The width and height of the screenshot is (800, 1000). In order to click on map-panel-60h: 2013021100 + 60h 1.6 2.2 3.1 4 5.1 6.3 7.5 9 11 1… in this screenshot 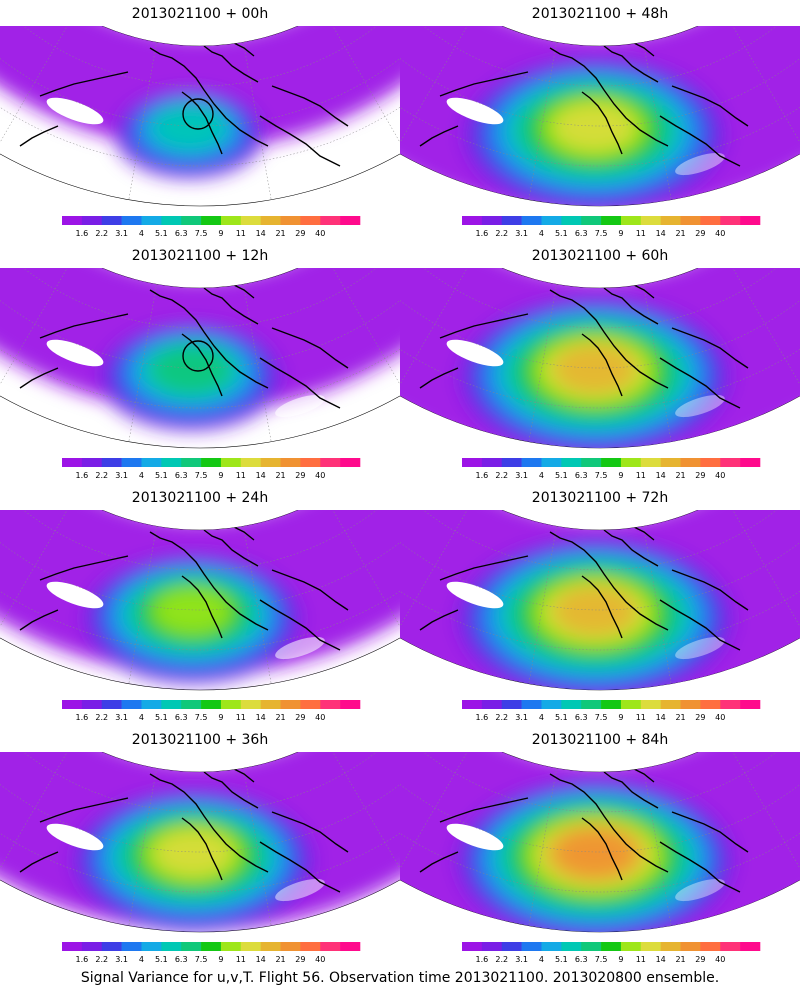, I will do `click(600, 362)`.